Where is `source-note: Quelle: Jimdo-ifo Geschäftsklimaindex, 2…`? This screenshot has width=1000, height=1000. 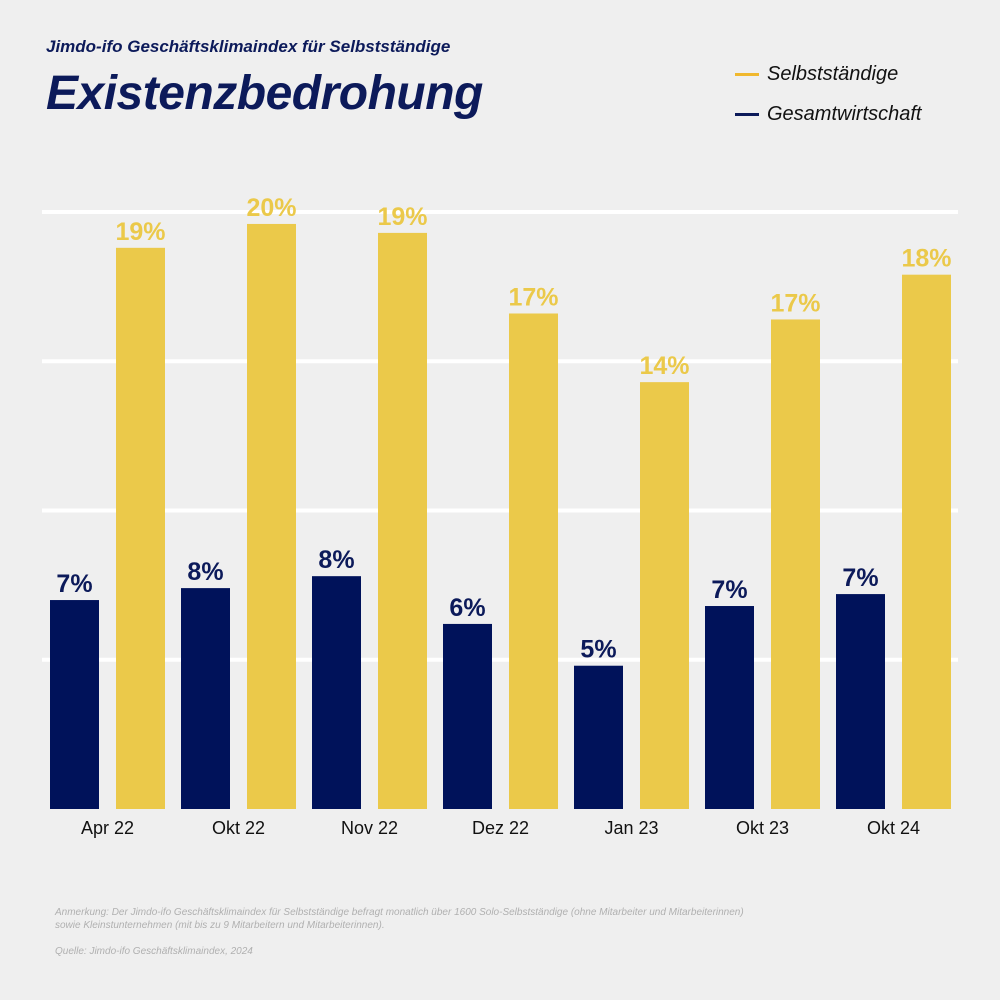
source-note: Quelle: Jimdo-ifo Geschäftsklimaindex, 2… is located at coordinates (154, 951).